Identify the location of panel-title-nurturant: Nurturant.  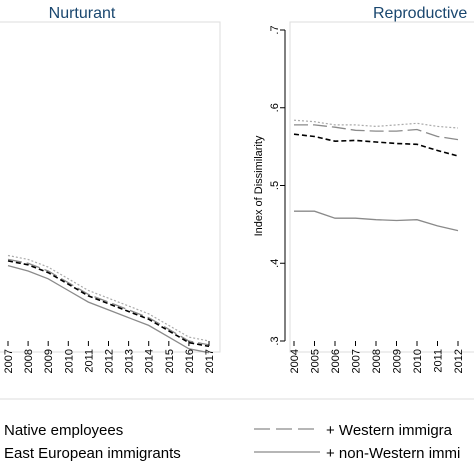
(82, 13).